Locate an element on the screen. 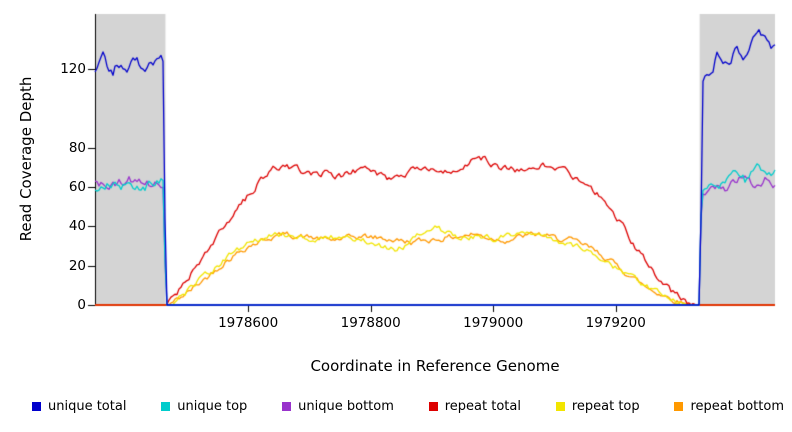  legend-label: repeat bottom is located at coordinates (737, 406).